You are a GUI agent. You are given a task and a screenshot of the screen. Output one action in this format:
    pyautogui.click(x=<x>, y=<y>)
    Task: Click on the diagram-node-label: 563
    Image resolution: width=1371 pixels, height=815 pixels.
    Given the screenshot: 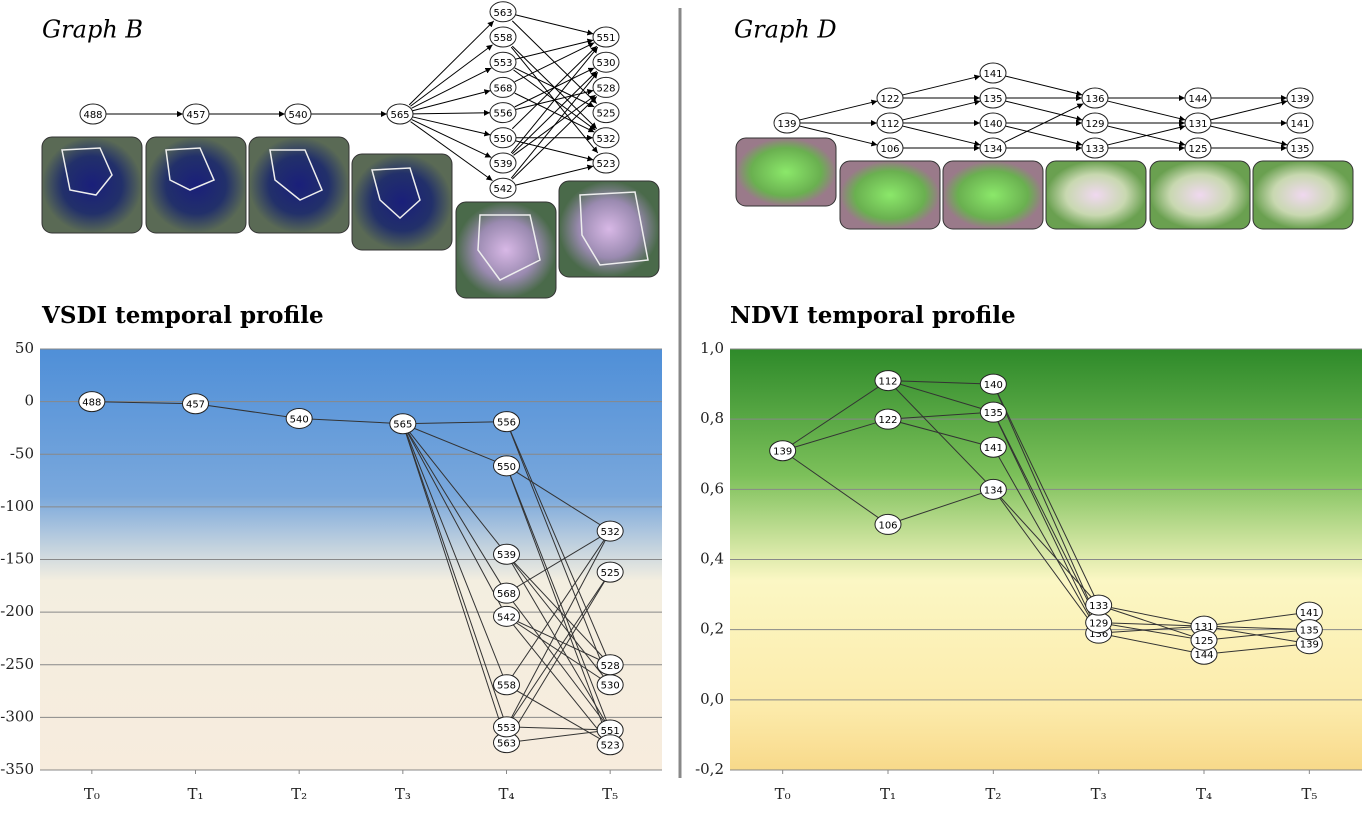 What is the action you would take?
    pyautogui.click(x=502, y=13)
    